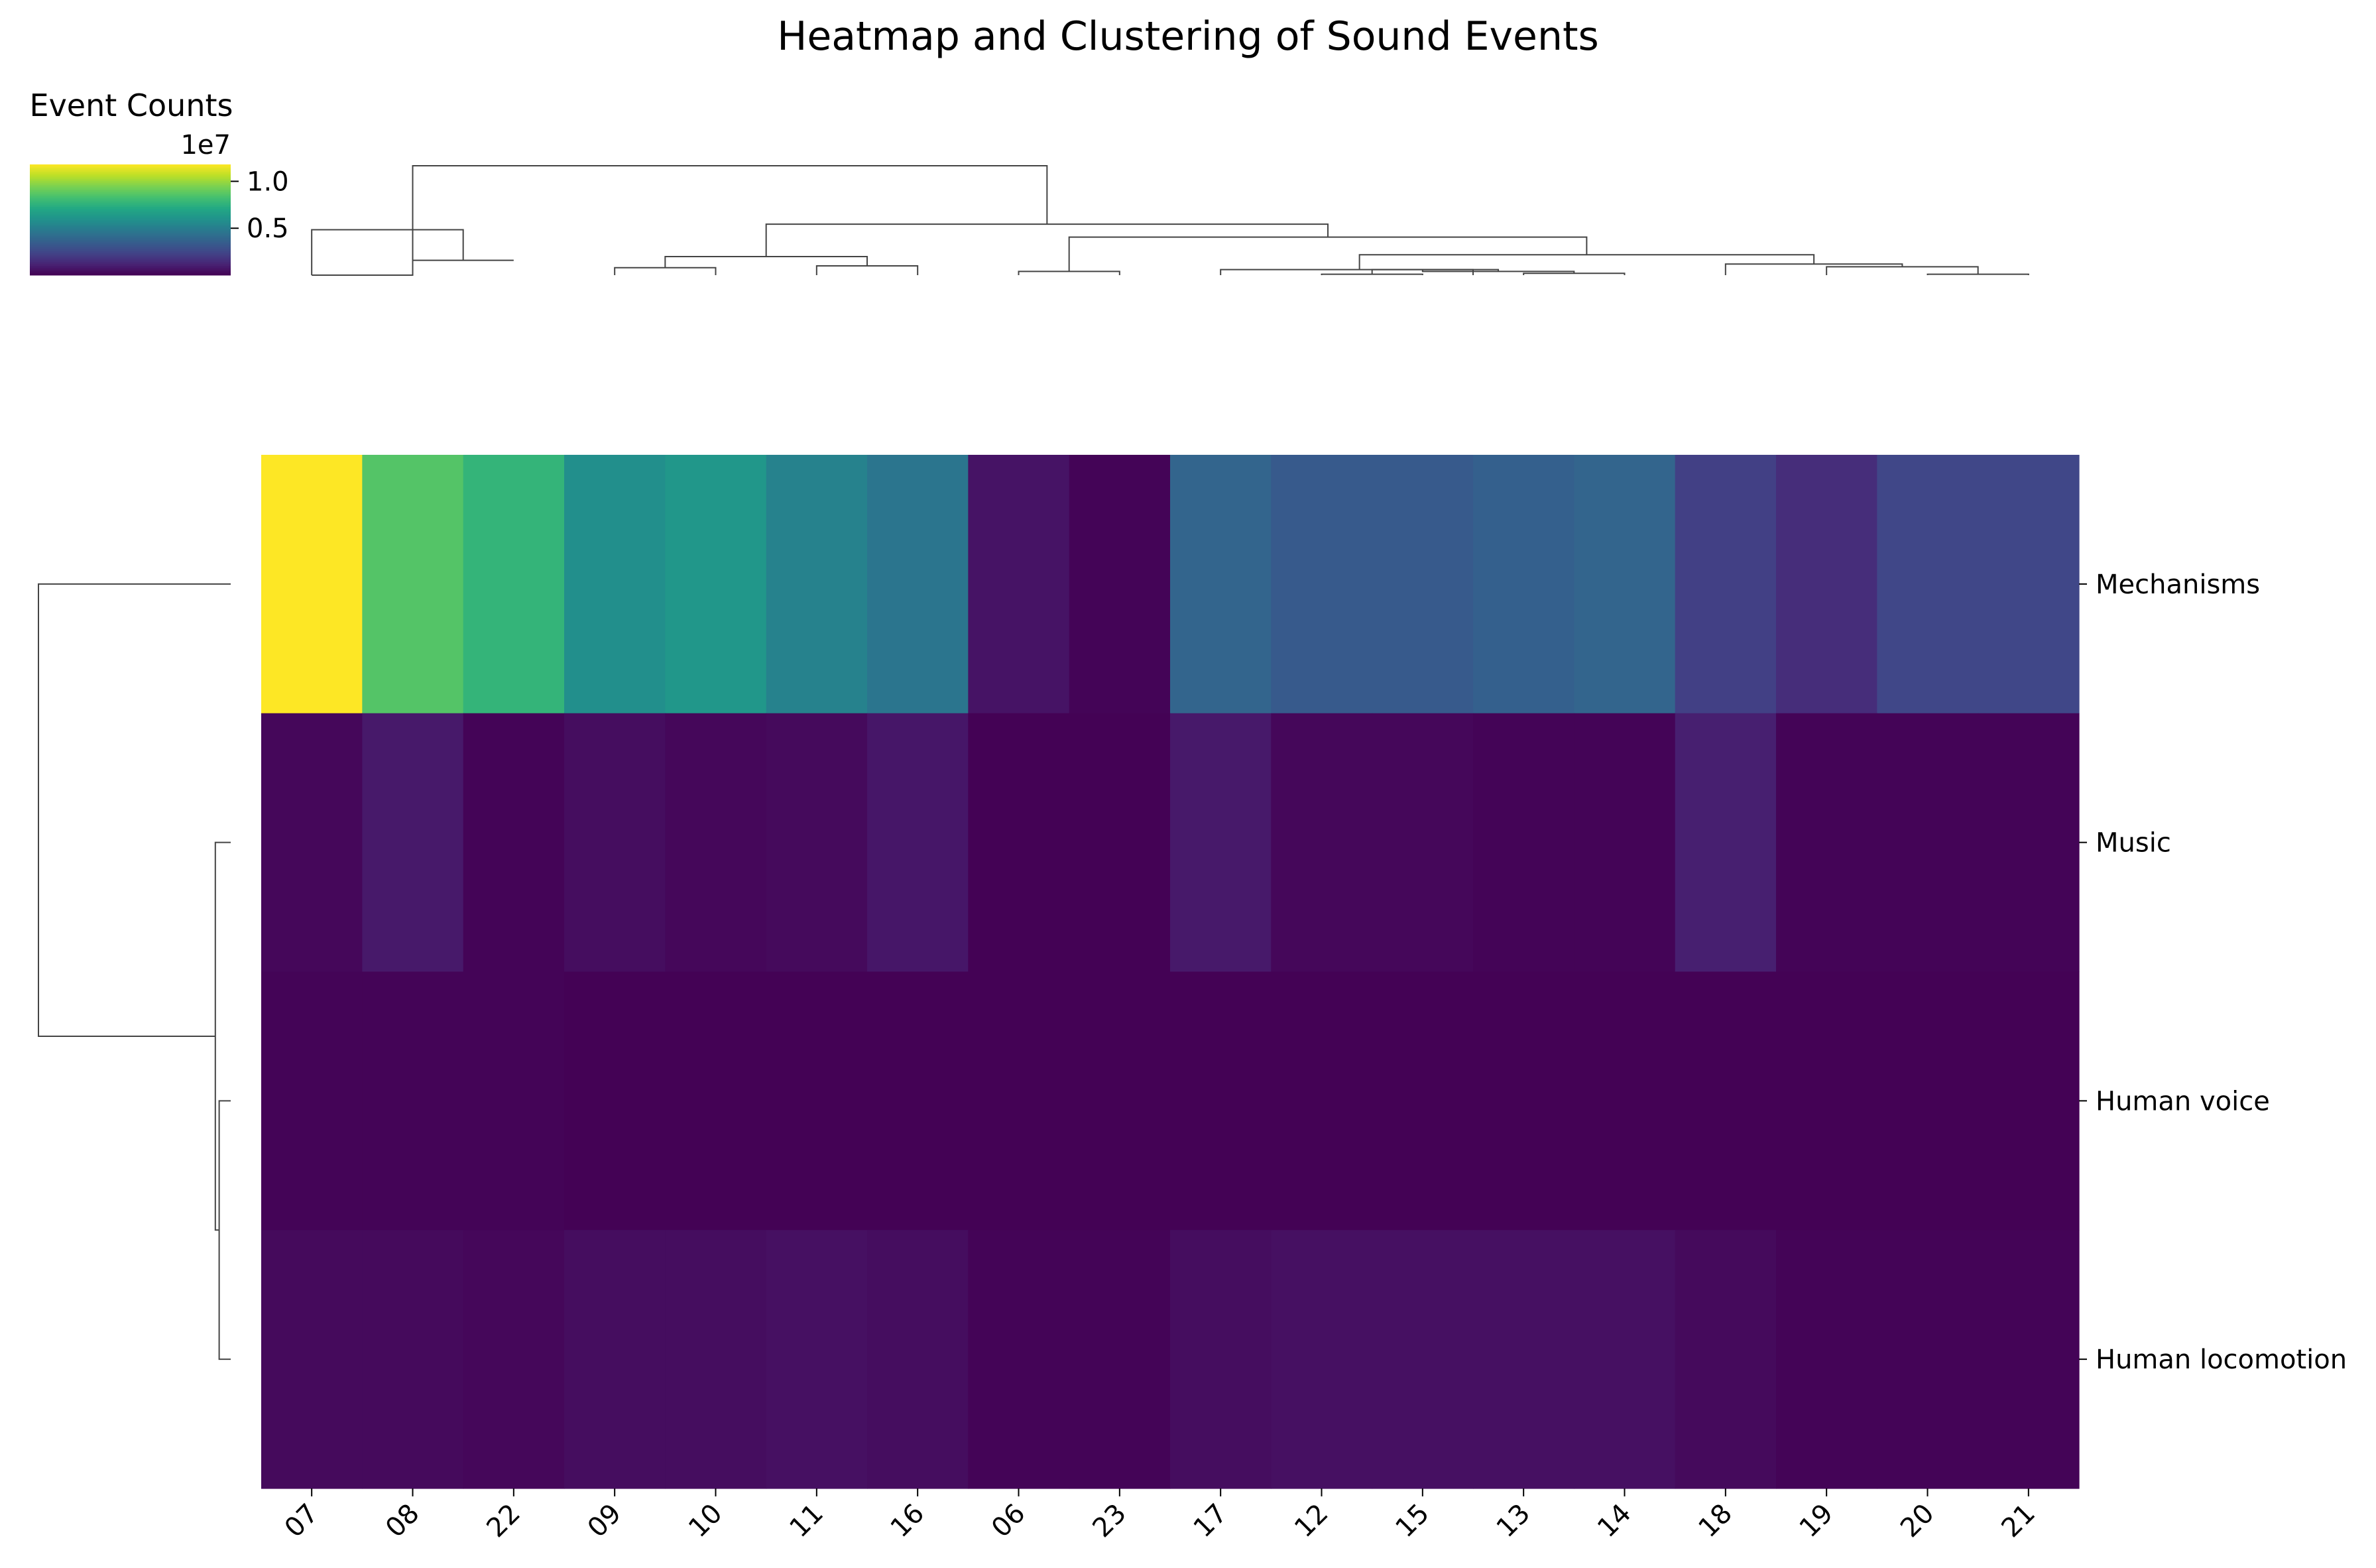 Image resolution: width=2376 pixels, height=1568 pixels. I want to click on row-dendrogram, so click(134, 971).